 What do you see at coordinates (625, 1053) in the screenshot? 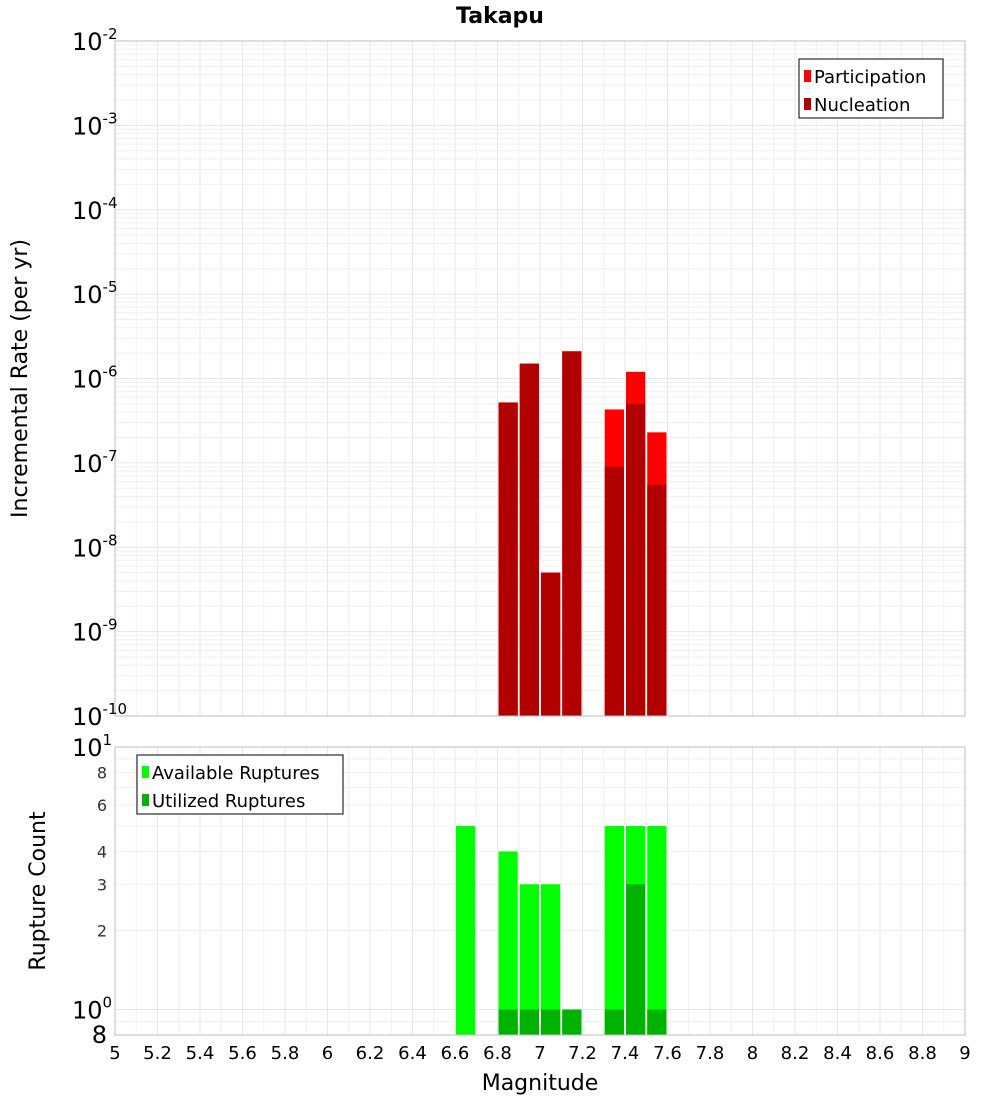
I see `x-tick-label: 7.4` at bounding box center [625, 1053].